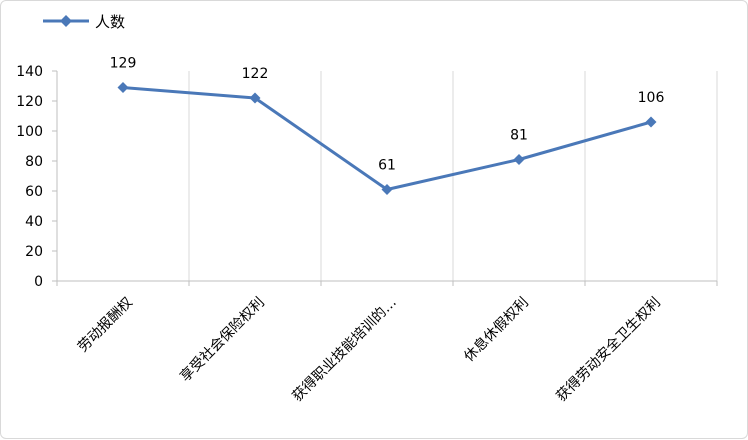 The image size is (748, 440). What do you see at coordinates (105, 325) in the screenshot?
I see `x-category-label: 劳动报酬权` at bounding box center [105, 325].